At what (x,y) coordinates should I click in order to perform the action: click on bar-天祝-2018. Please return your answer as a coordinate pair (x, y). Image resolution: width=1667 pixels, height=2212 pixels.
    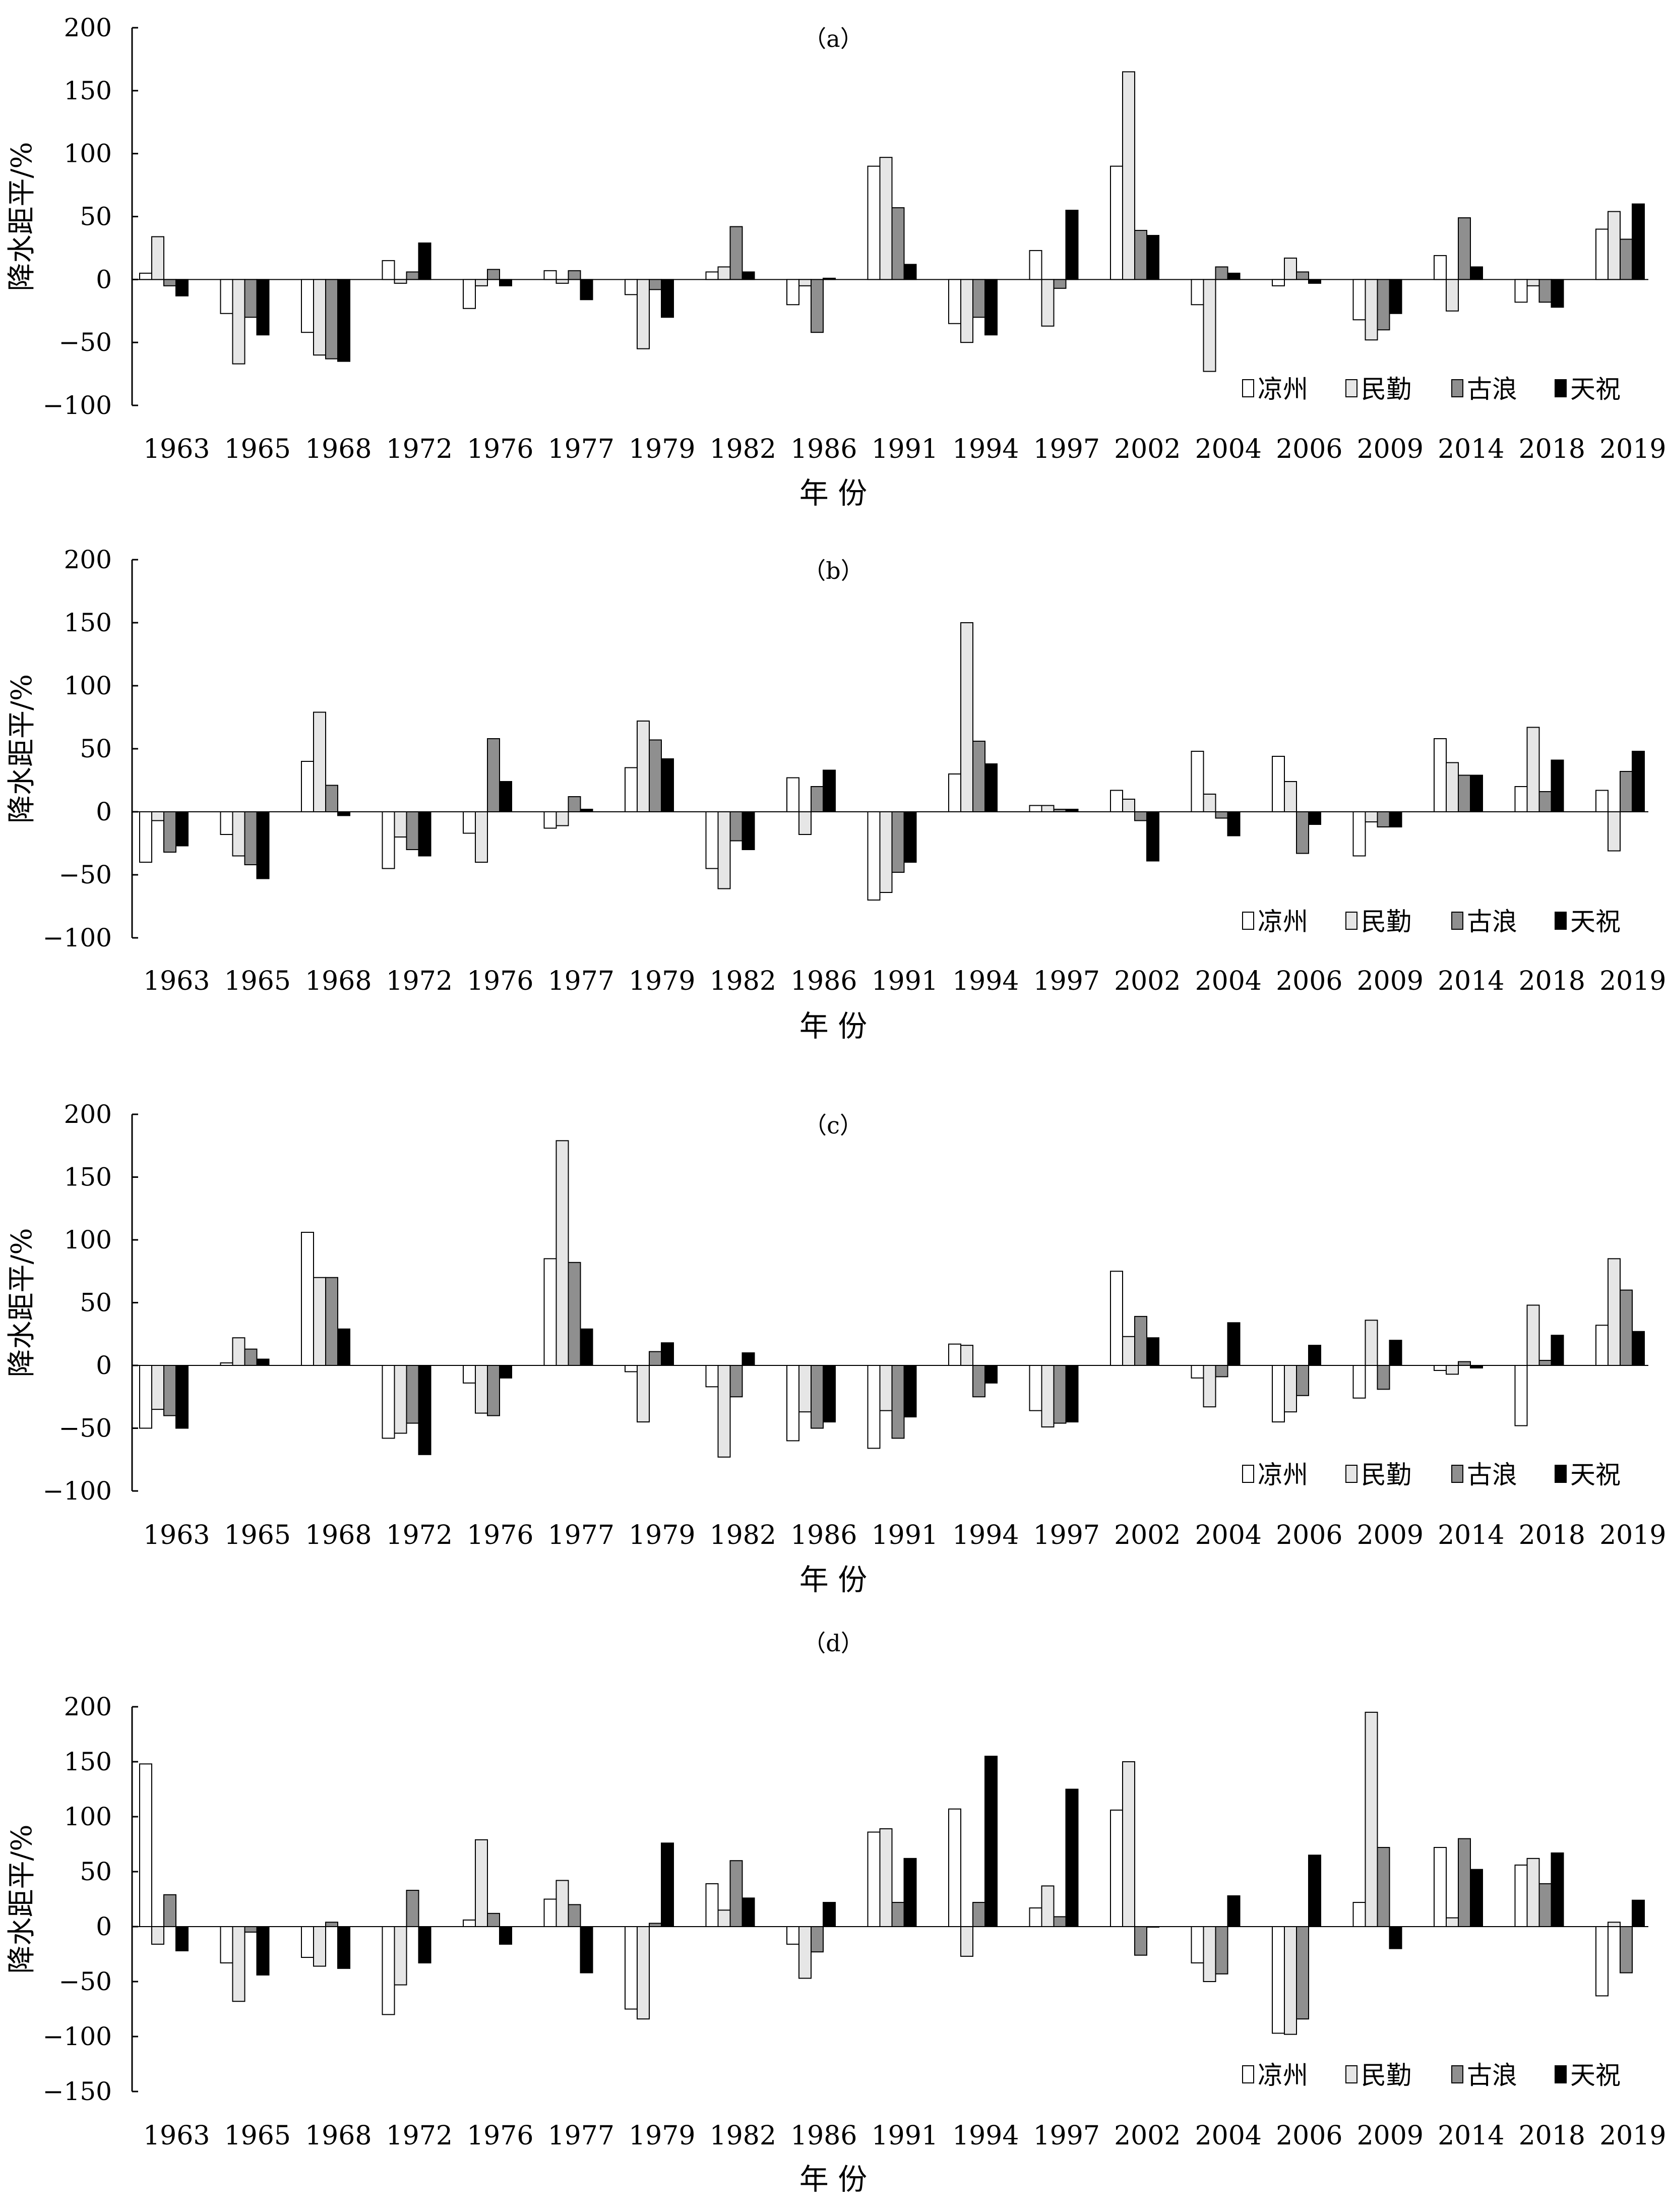
    Looking at the image, I should click on (1558, 1350).